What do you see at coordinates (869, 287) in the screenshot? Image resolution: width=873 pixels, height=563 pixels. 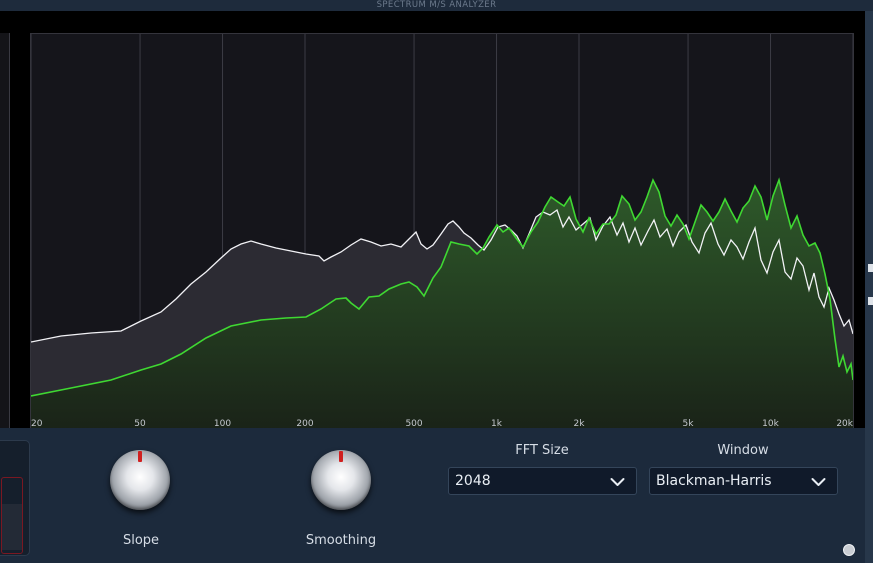 I see `window-right-edge` at bounding box center [869, 287].